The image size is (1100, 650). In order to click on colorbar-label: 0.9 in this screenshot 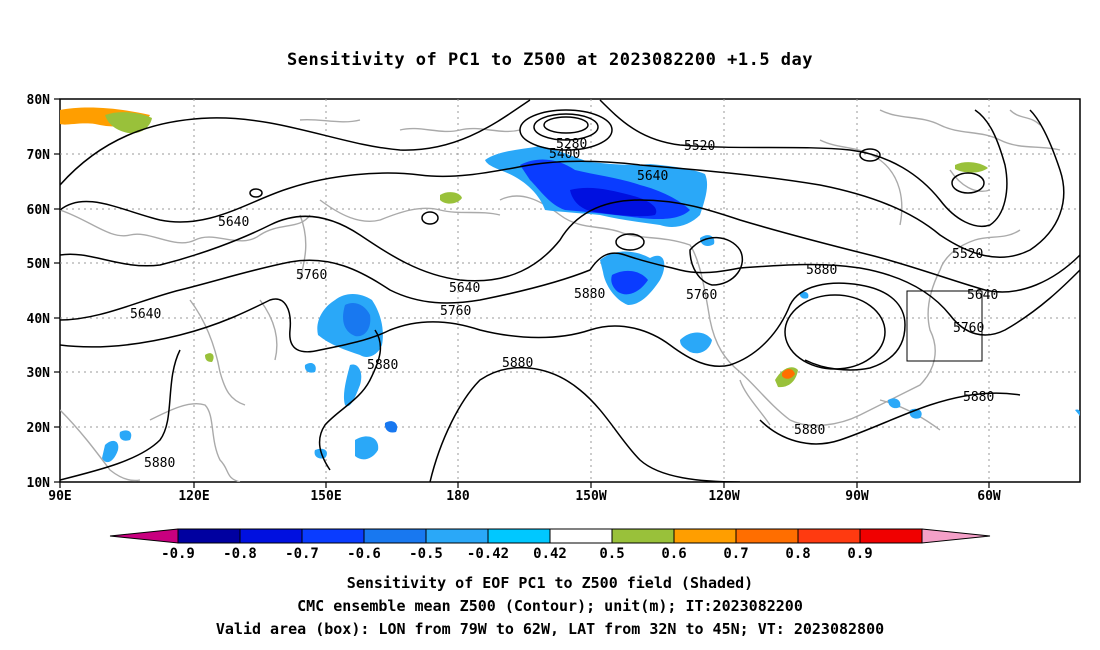, I will do `click(859, 554)`.